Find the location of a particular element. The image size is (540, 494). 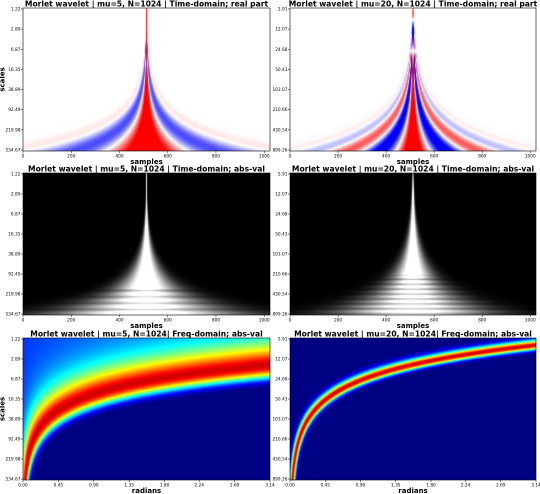

y-tick-label: 12.07 is located at coordinates (281, 360).